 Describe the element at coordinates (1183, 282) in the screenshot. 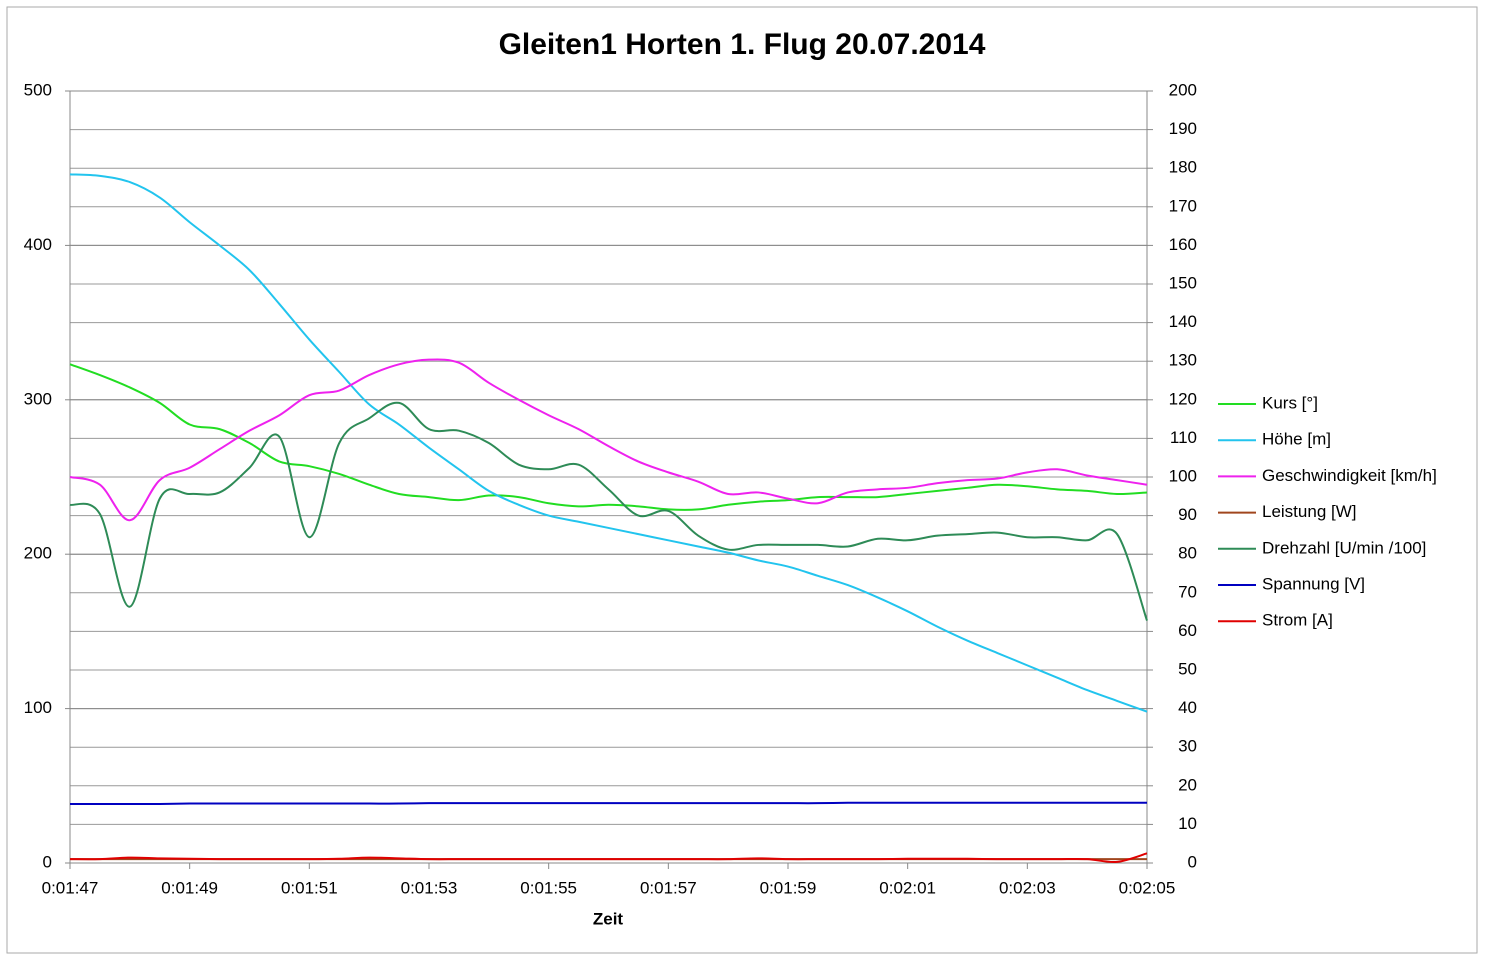

I see `y2-tick-label: 150` at that location.